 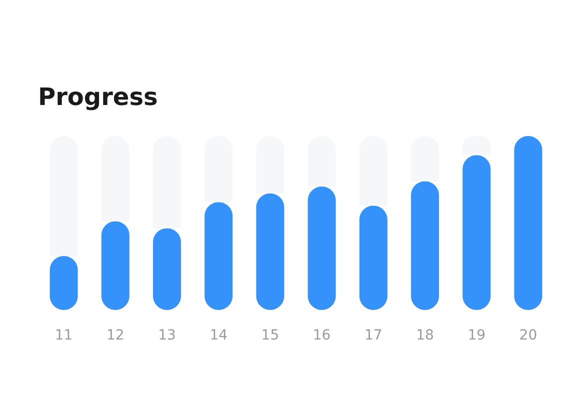 I want to click on x-tick-label: 18, so click(x=425, y=336).